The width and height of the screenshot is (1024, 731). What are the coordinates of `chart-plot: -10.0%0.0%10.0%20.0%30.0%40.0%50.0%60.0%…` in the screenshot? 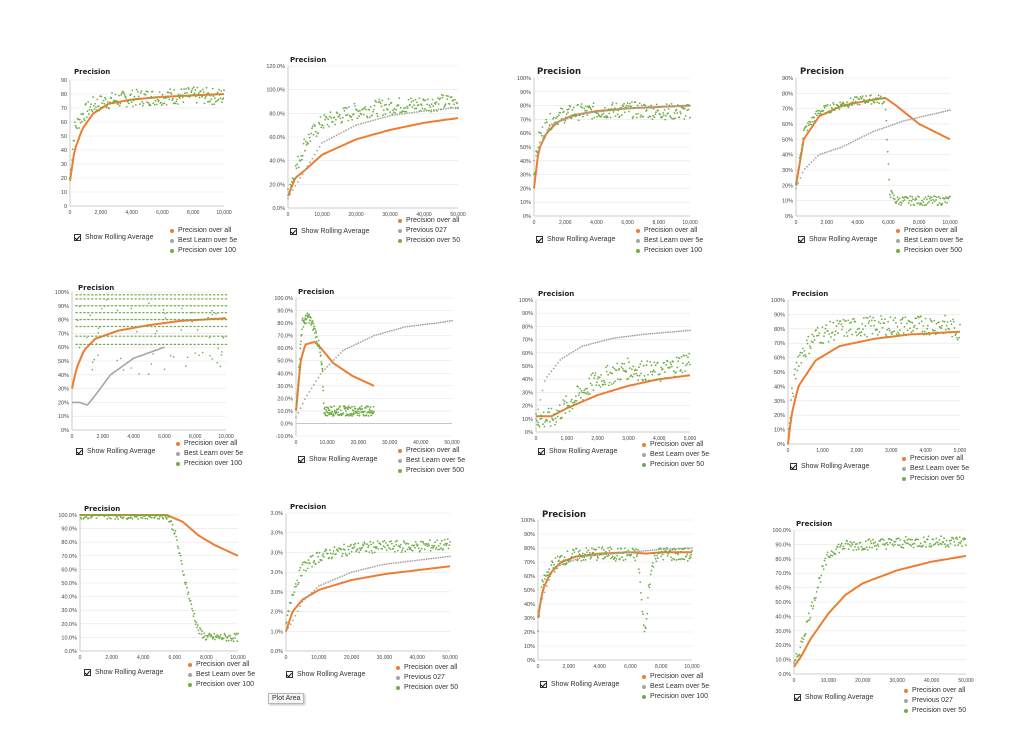 It's located at (370, 367).